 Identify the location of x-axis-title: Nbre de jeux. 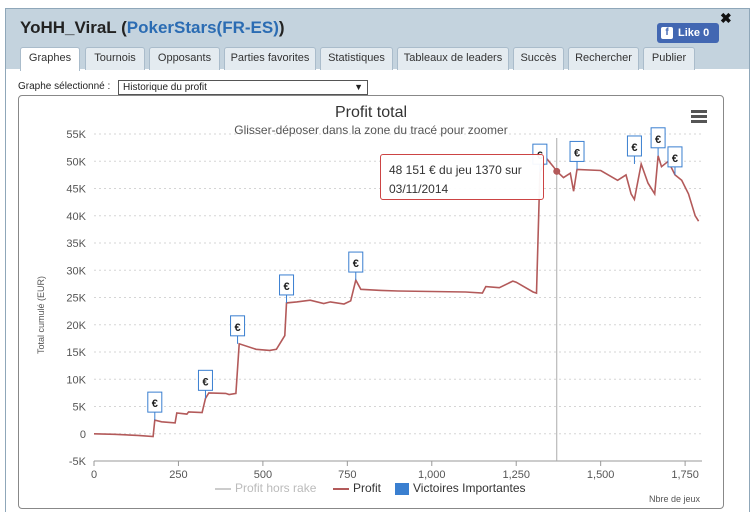
(675, 499).